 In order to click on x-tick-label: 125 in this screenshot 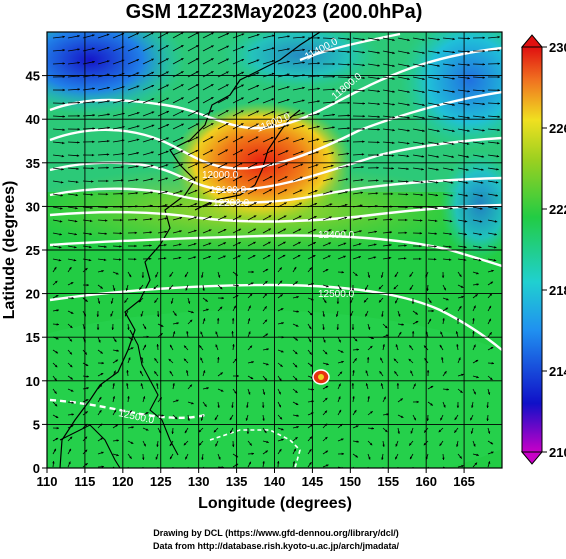, I will do `click(161, 481)`.